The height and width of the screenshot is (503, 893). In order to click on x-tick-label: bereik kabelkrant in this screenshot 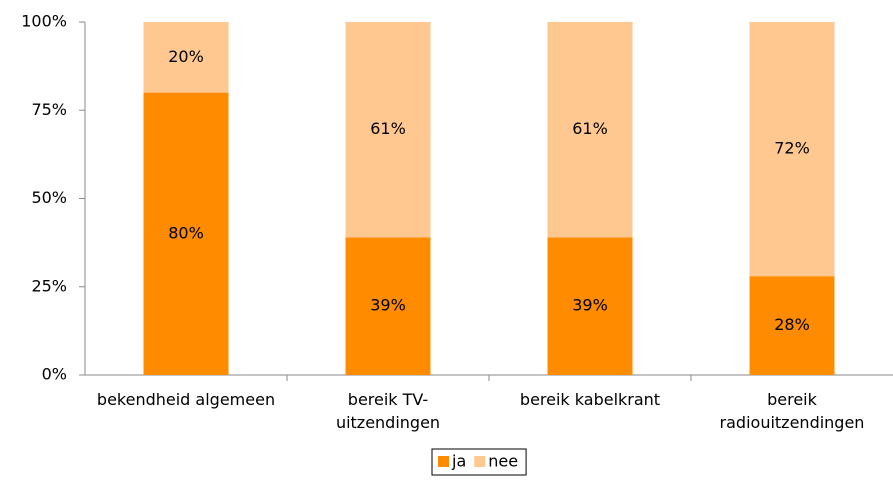, I will do `click(590, 399)`.